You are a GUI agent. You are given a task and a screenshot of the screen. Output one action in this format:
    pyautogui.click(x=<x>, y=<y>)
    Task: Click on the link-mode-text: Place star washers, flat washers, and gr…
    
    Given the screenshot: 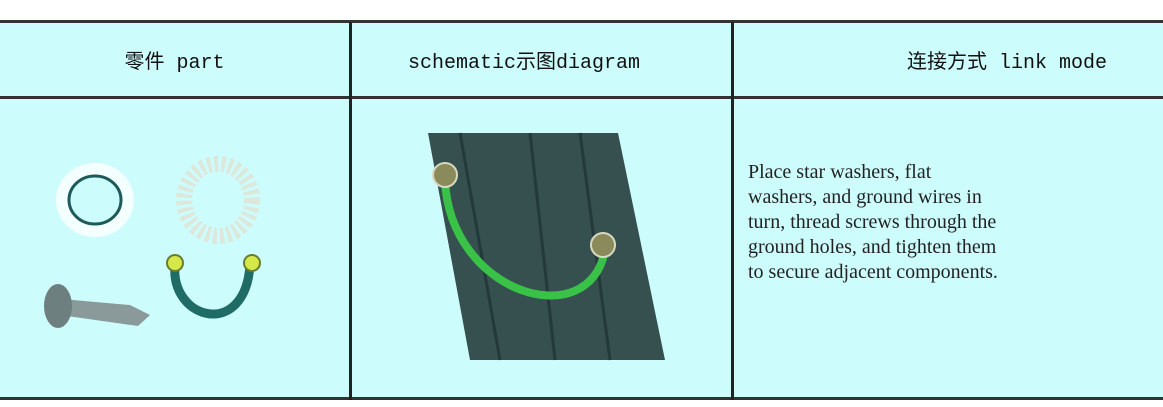 What is the action you would take?
    pyautogui.click(x=873, y=222)
    